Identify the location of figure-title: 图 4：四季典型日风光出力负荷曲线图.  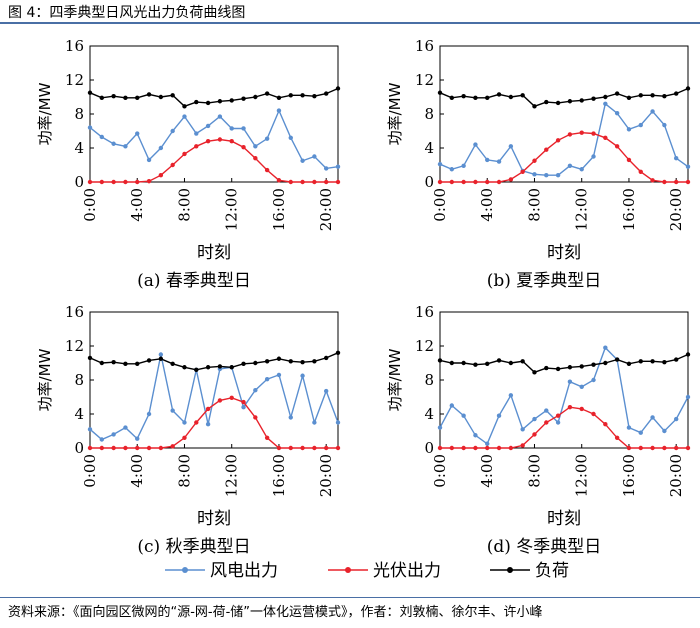
(127, 13).